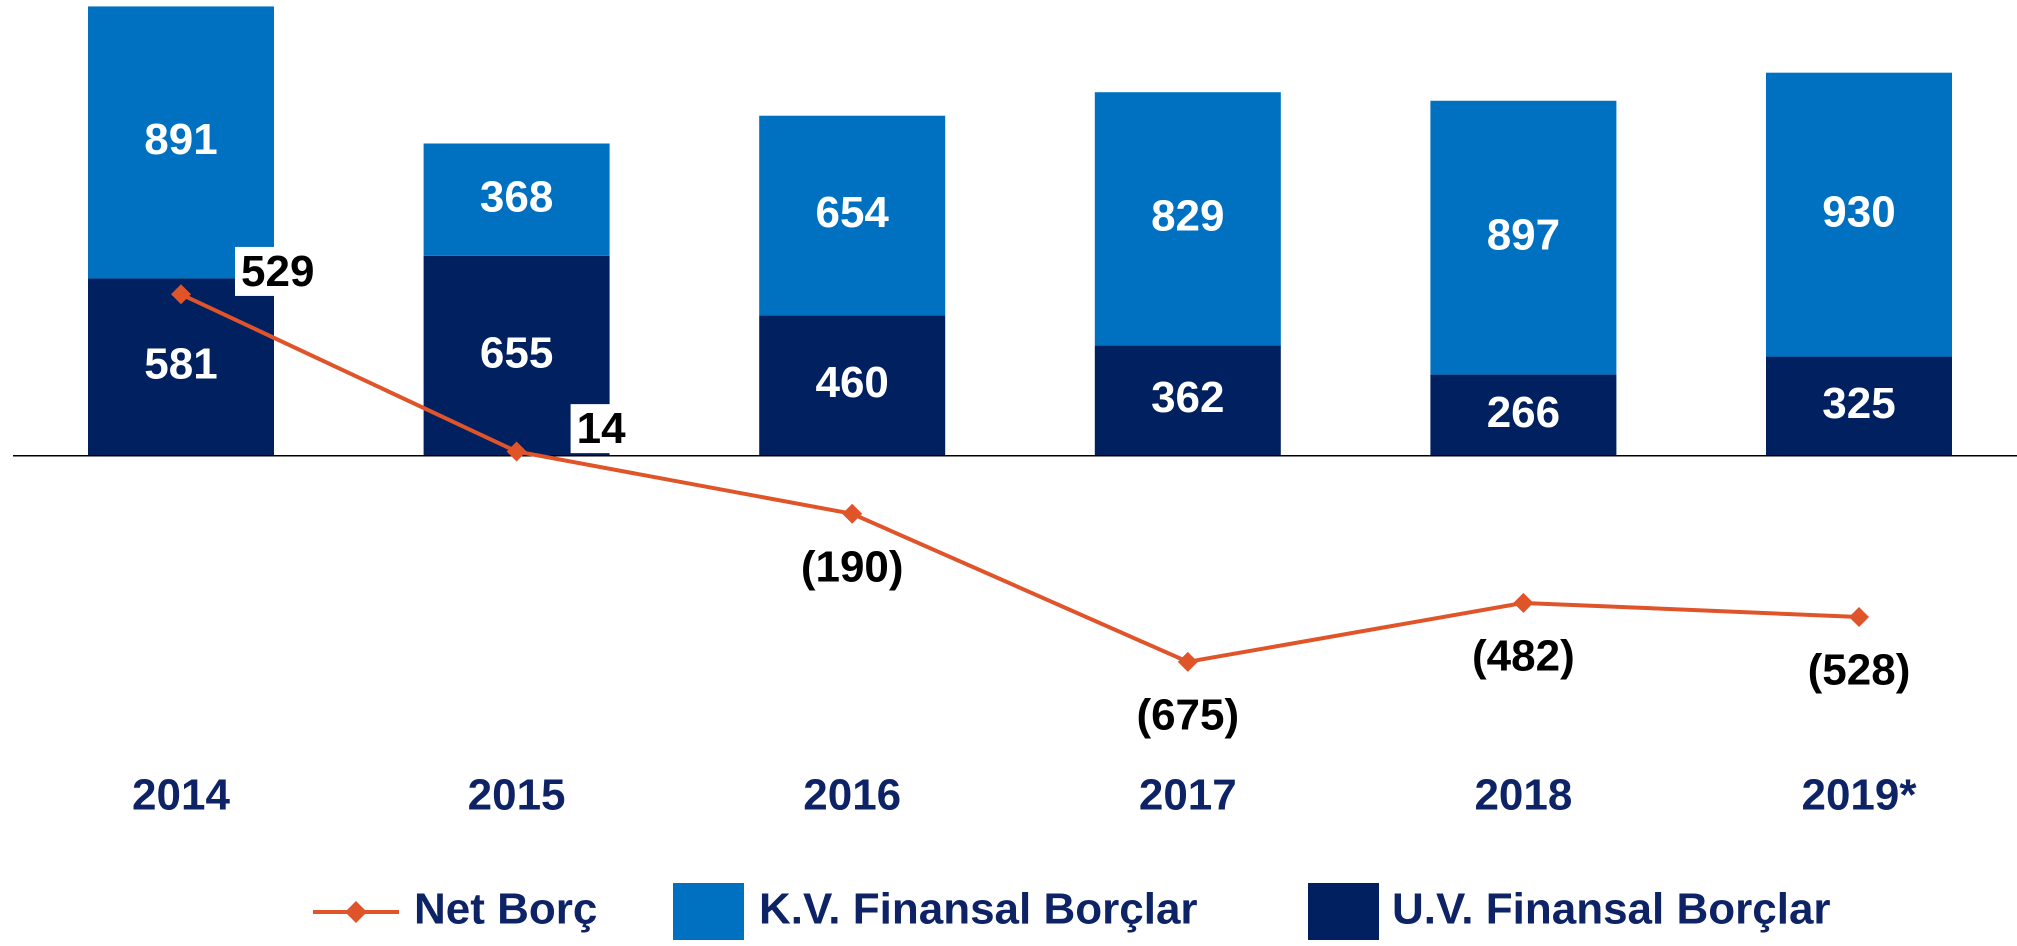 The image size is (2017, 946). I want to click on bar-value-label: 368, so click(516, 196).